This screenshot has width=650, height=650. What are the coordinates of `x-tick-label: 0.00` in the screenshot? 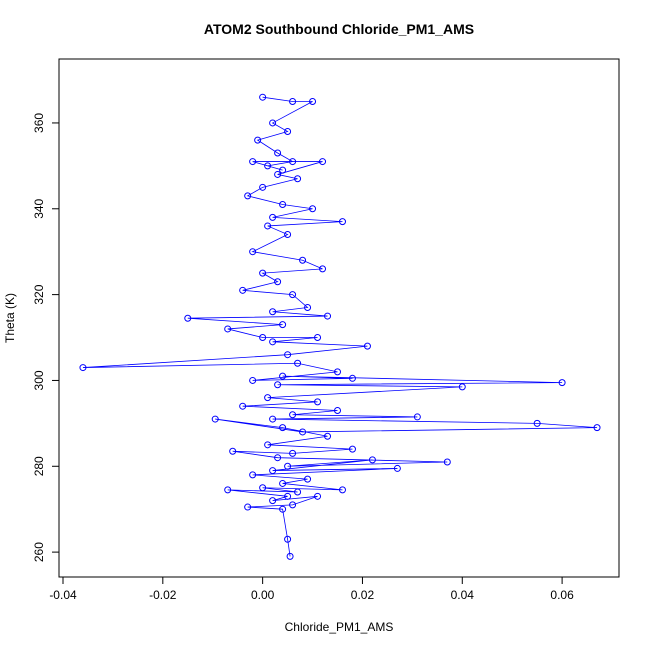 It's located at (263, 595).